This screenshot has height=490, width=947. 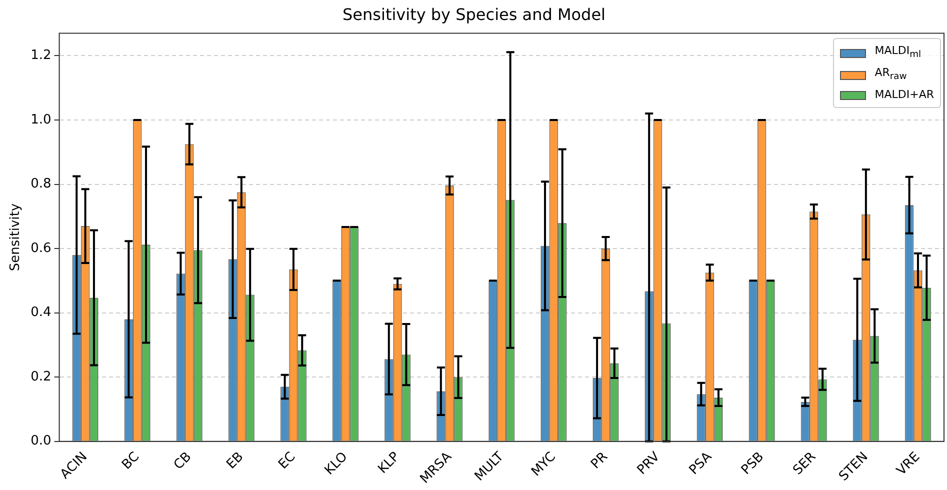 What do you see at coordinates (16, 237) in the screenshot?
I see `y-axis-title: Sensitivity` at bounding box center [16, 237].